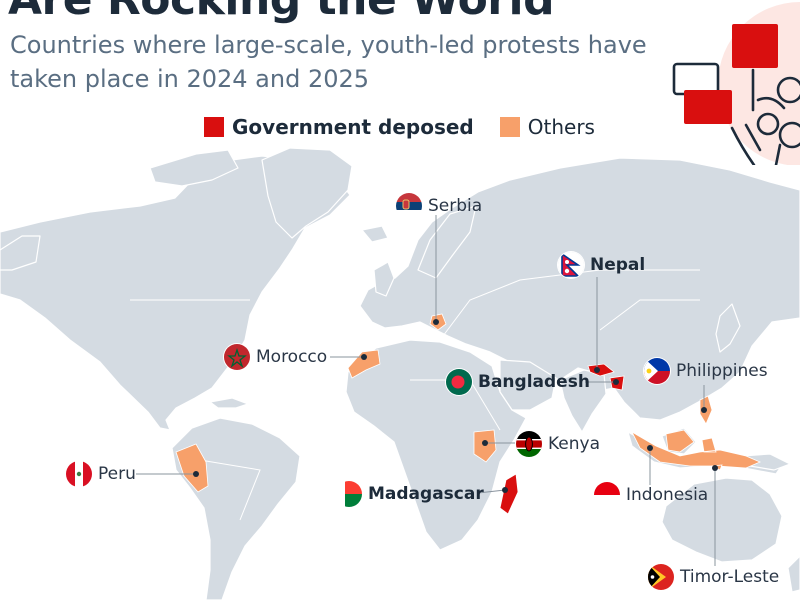  I want to click on morocco-flag-icon, so click(237, 357).